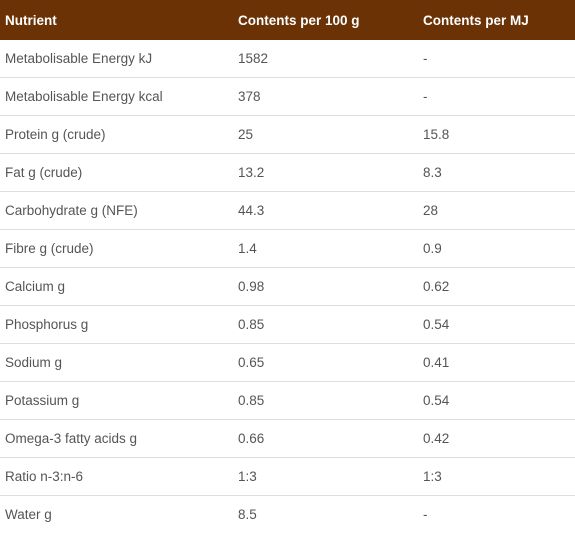 Image resolution: width=575 pixels, height=533 pixels. What do you see at coordinates (496, 210) in the screenshot?
I see `cell-per-mj: 28` at bounding box center [496, 210].